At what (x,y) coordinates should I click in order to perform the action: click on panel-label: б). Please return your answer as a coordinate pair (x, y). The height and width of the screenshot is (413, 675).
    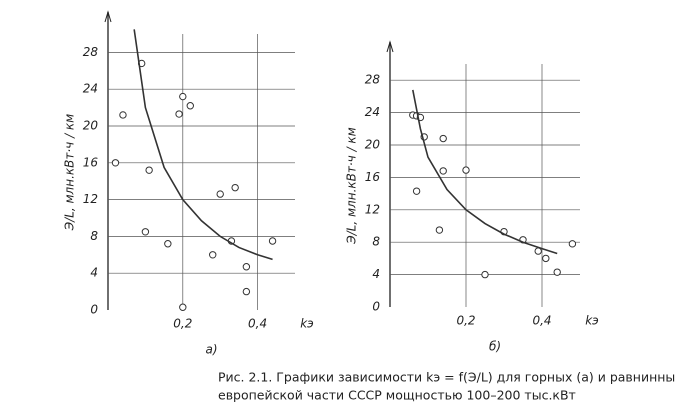
    Looking at the image, I should click on (495, 347).